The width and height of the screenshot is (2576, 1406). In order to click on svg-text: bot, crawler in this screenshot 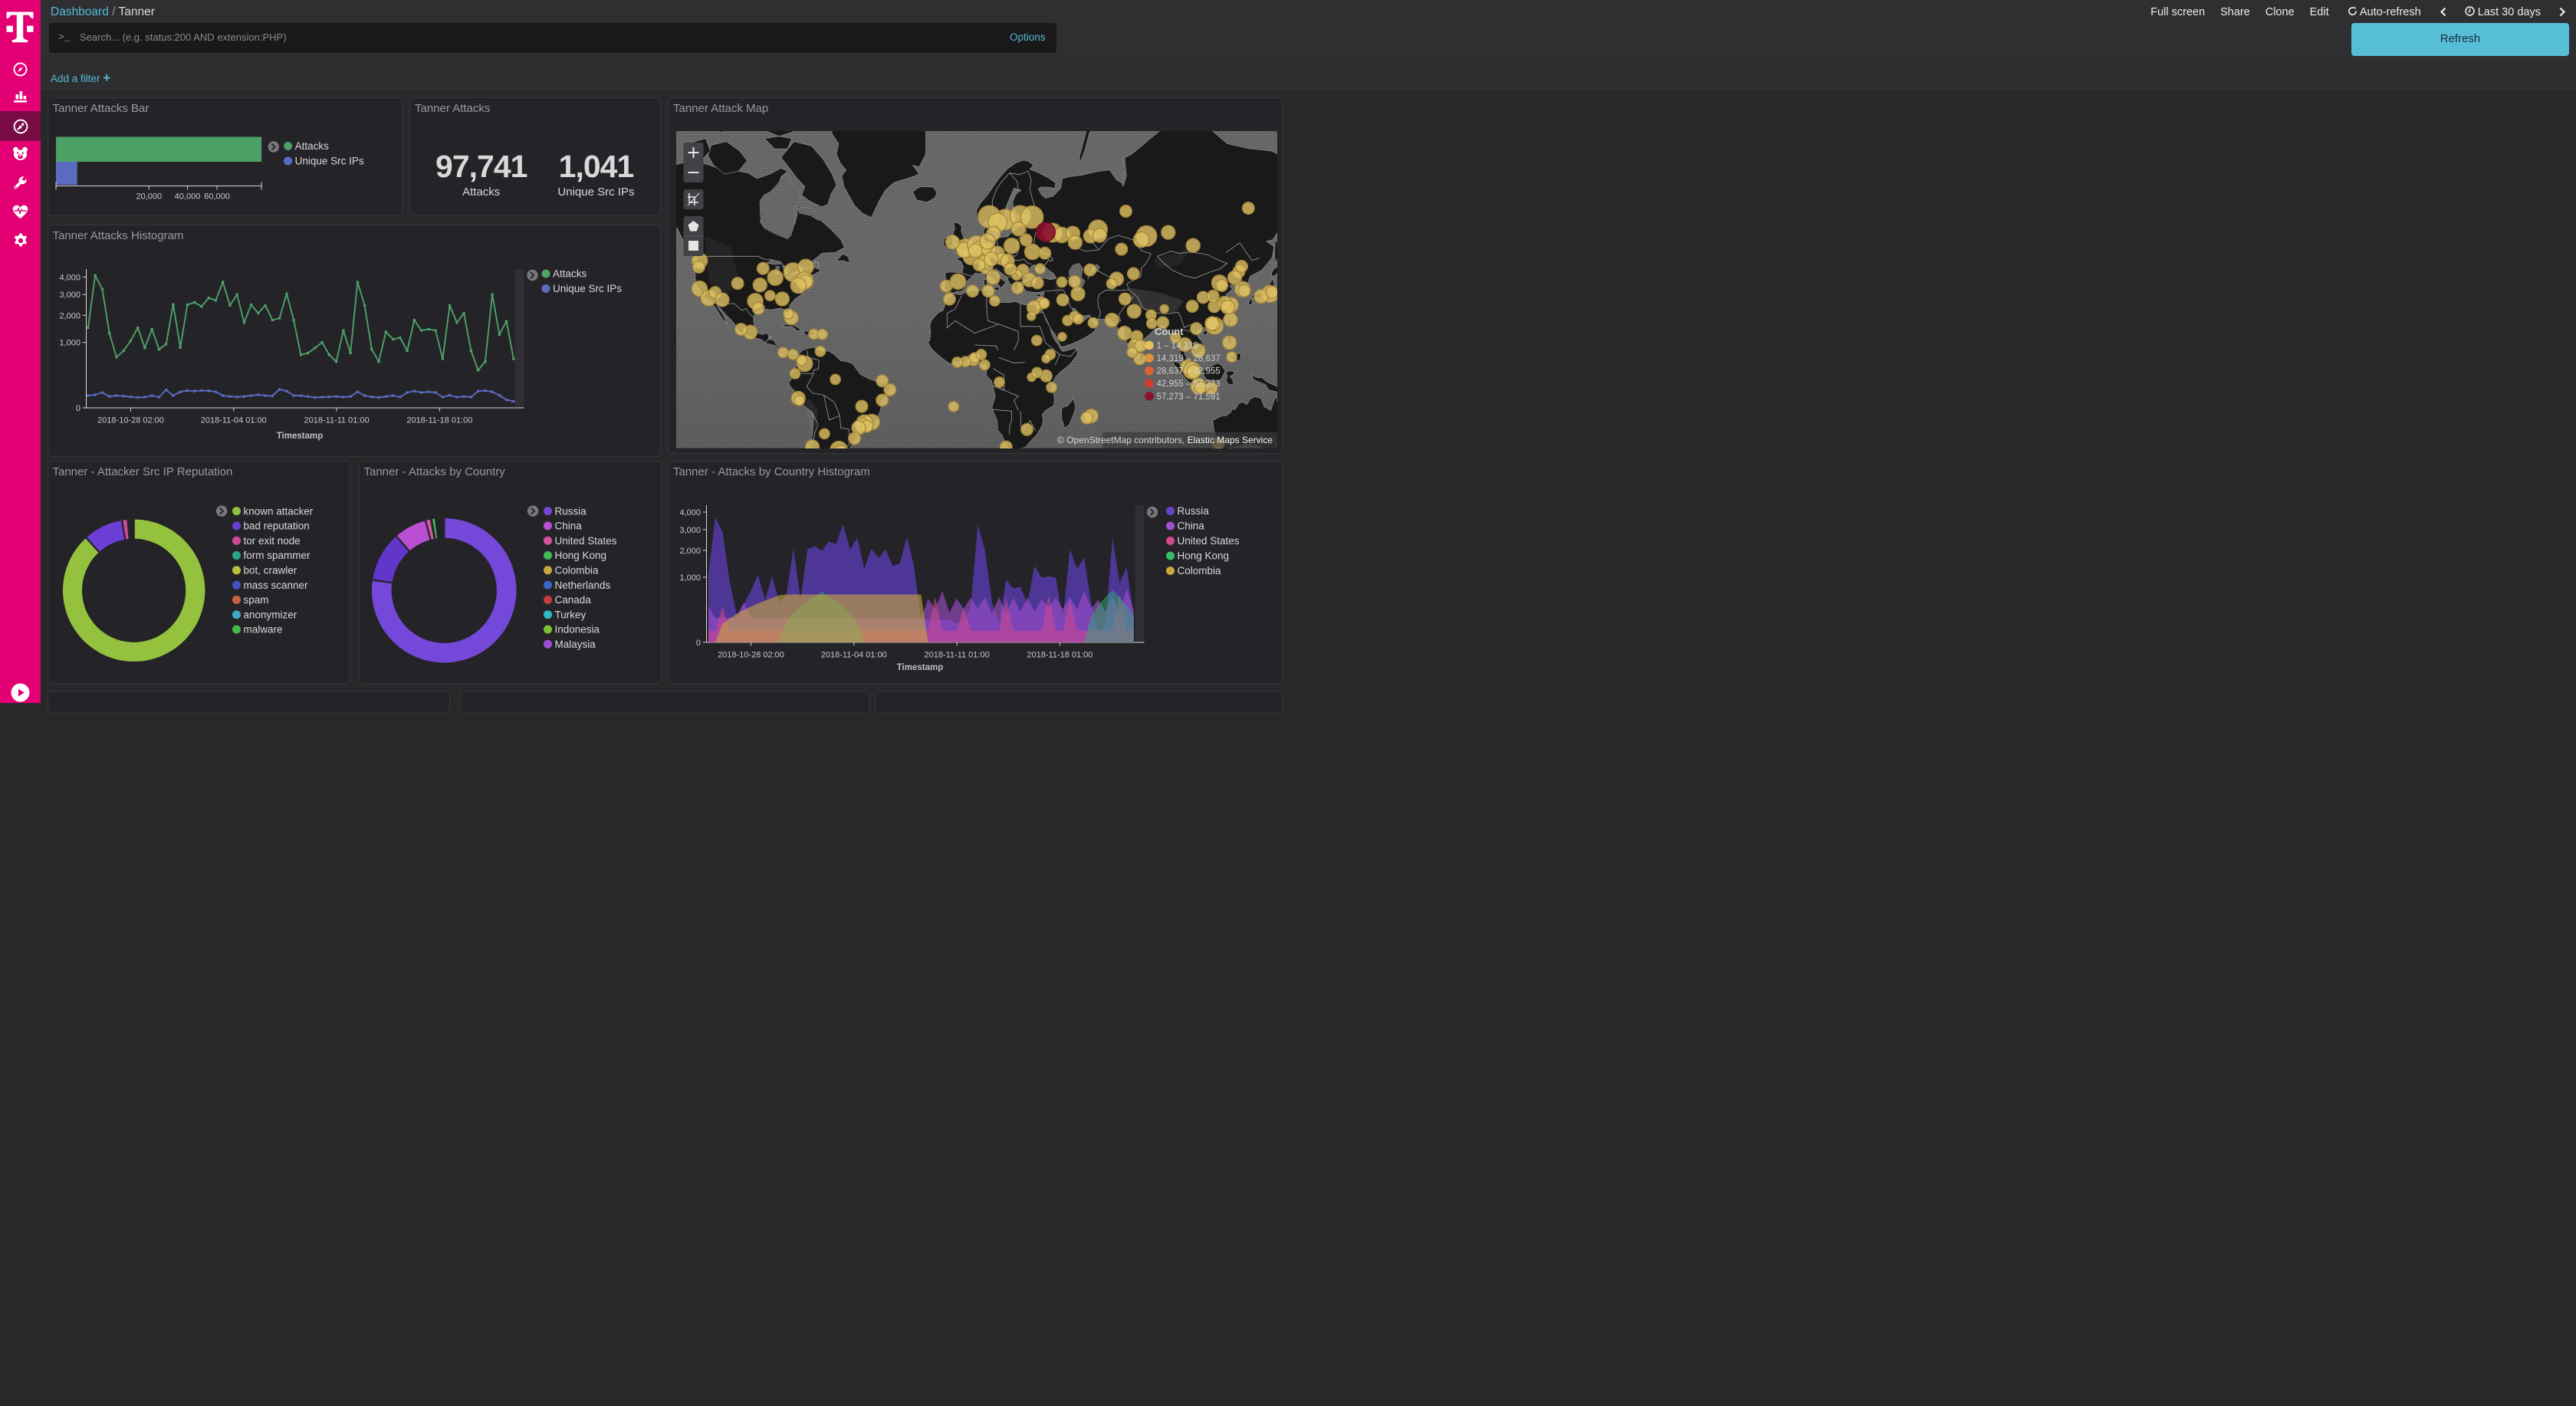, I will do `click(270, 571)`.